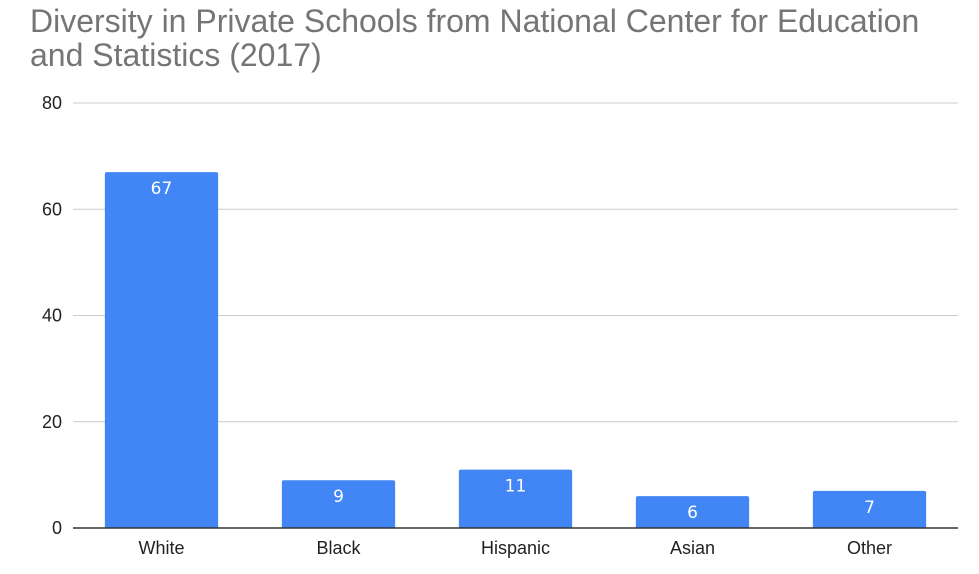 This screenshot has width=979, height=574. I want to click on data-label: 9, so click(338, 497).